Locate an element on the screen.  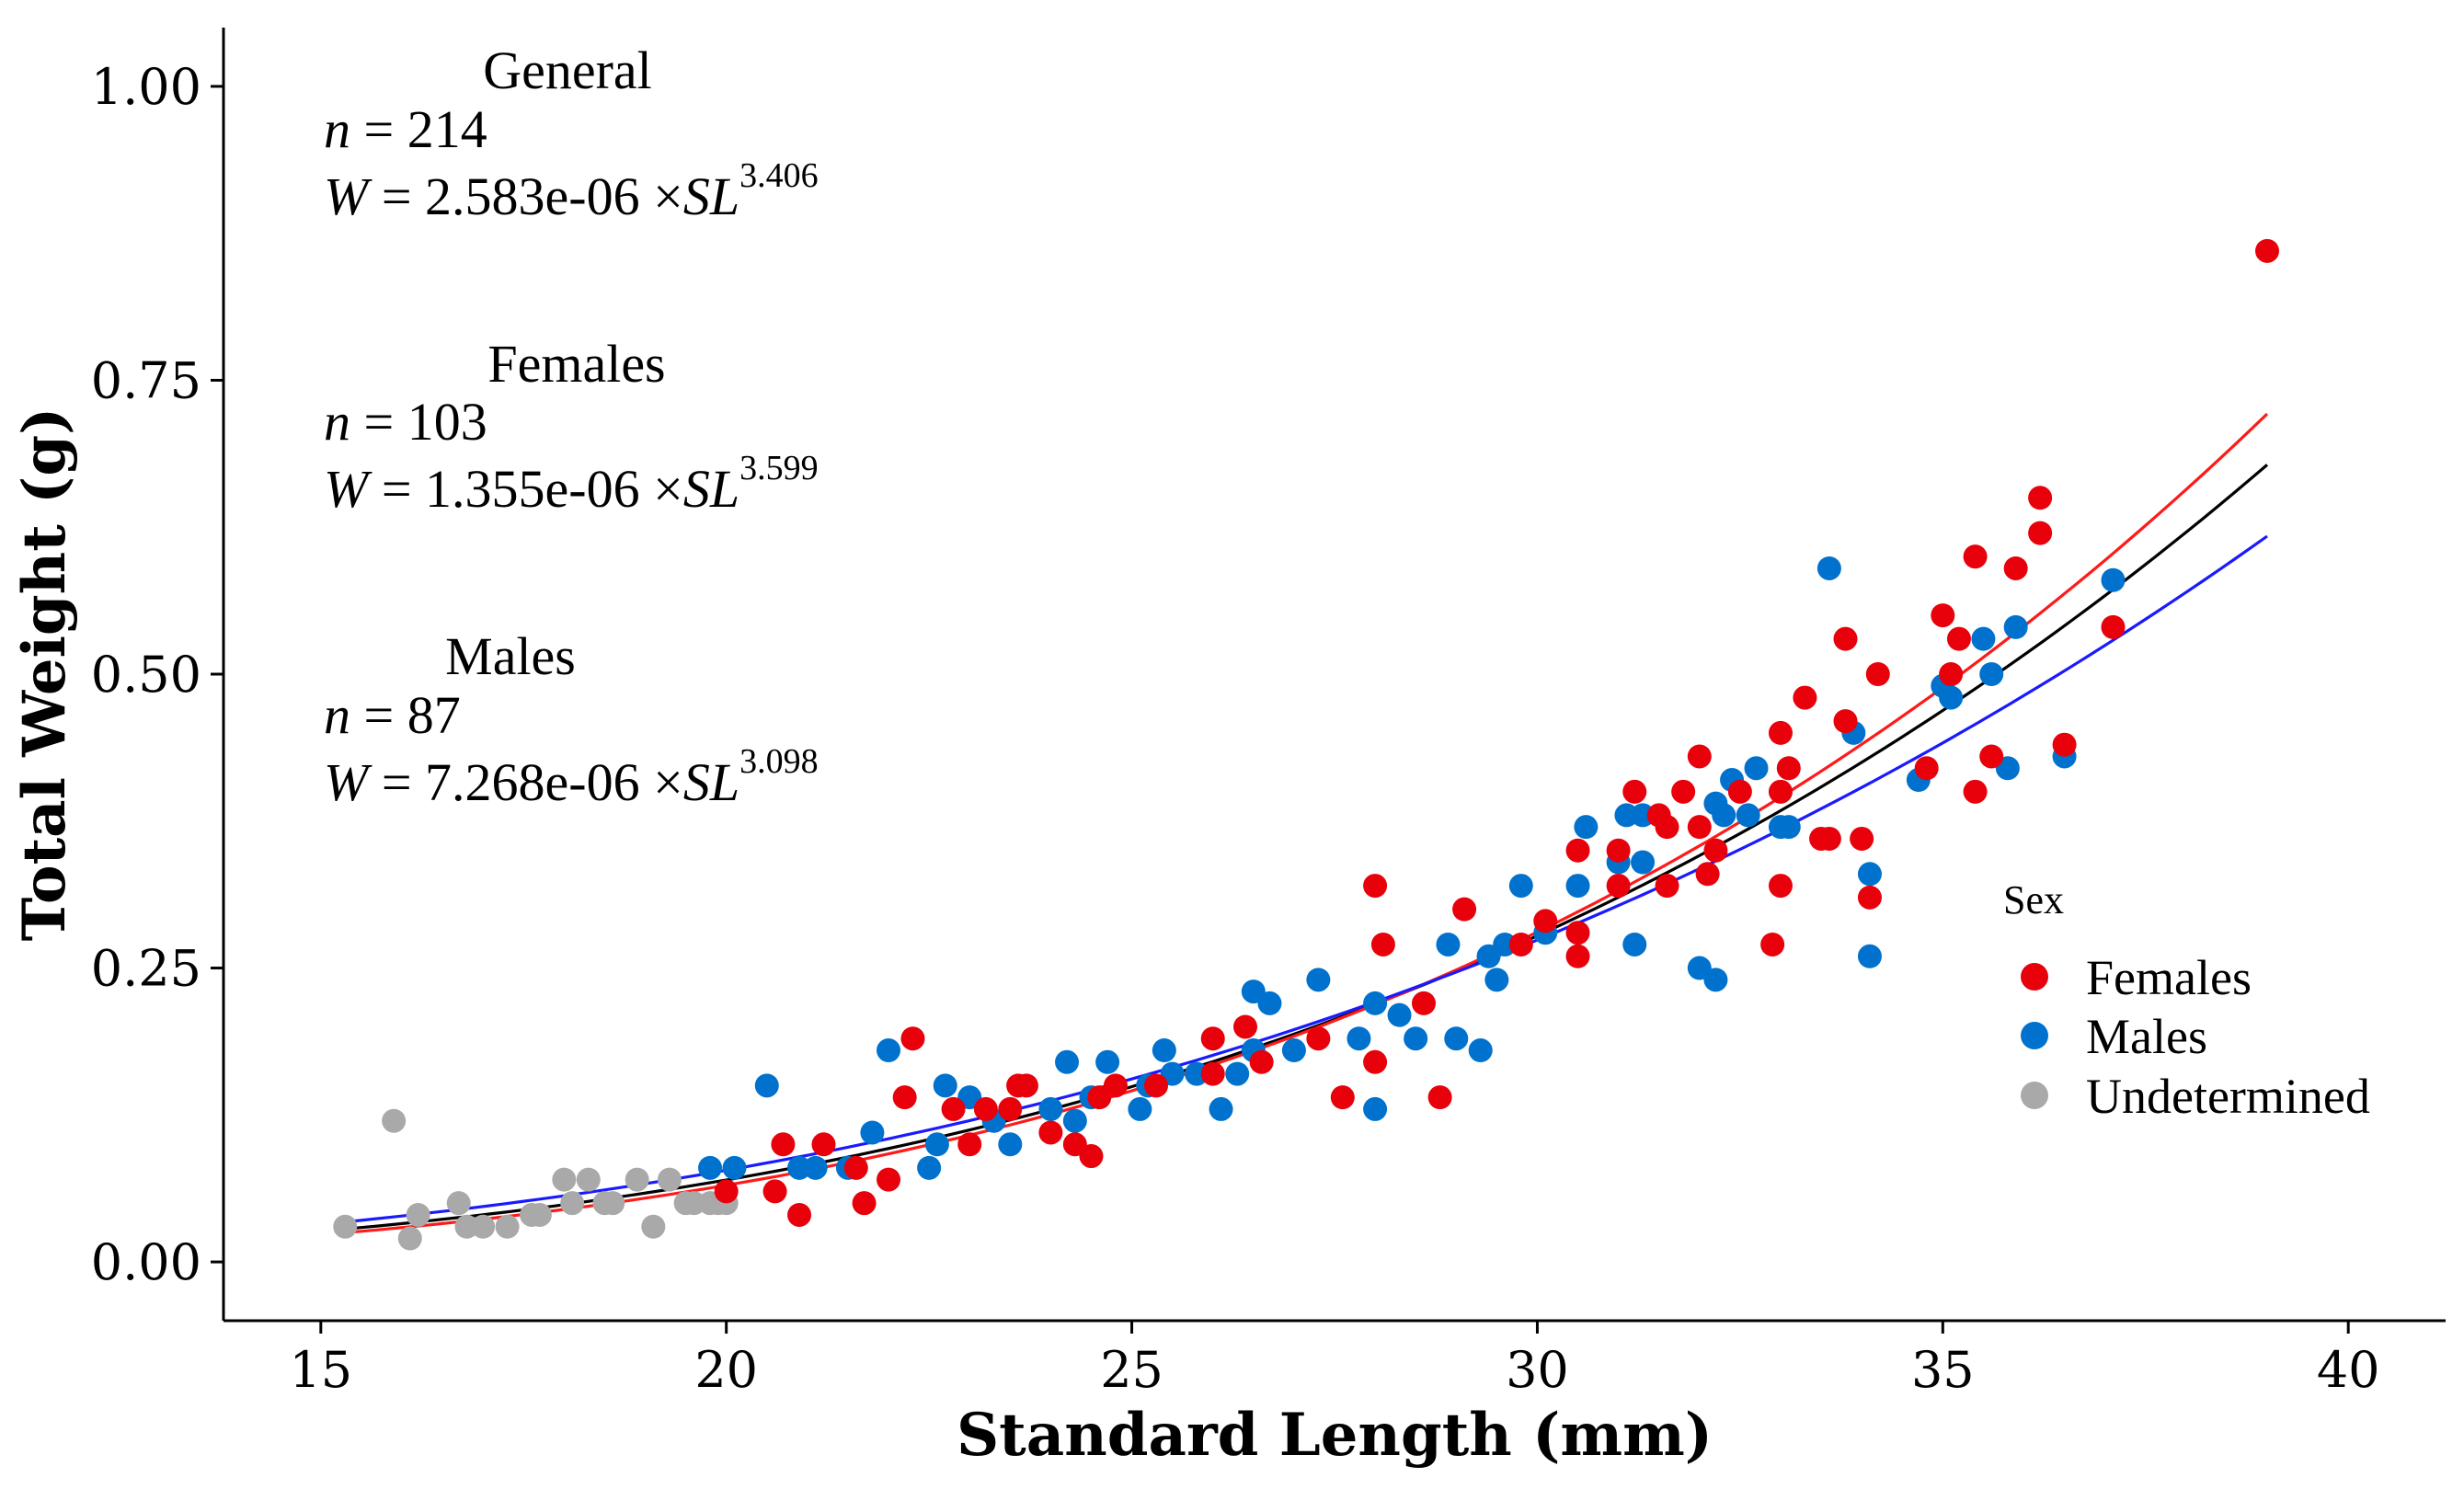
annotation-males: Males n = 87 W = 7.268e-06 ×SL3.098 is located at coordinates (571, 719).